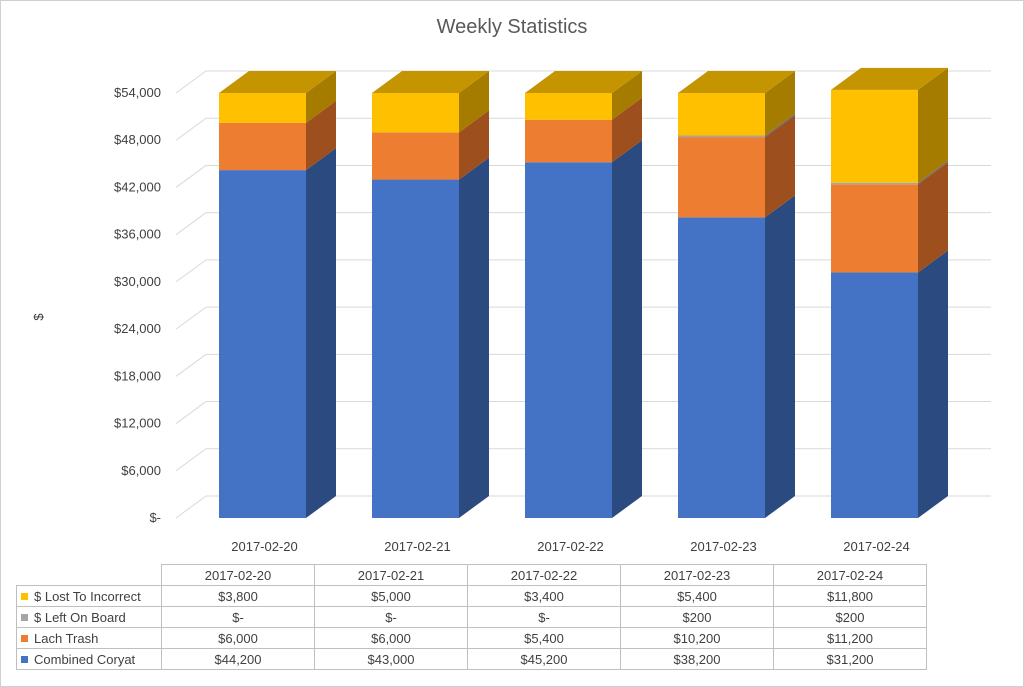 This screenshot has width=1024, height=687. Describe the element at coordinates (137, 328) in the screenshot. I see `y-tick-label: $24,000` at that location.